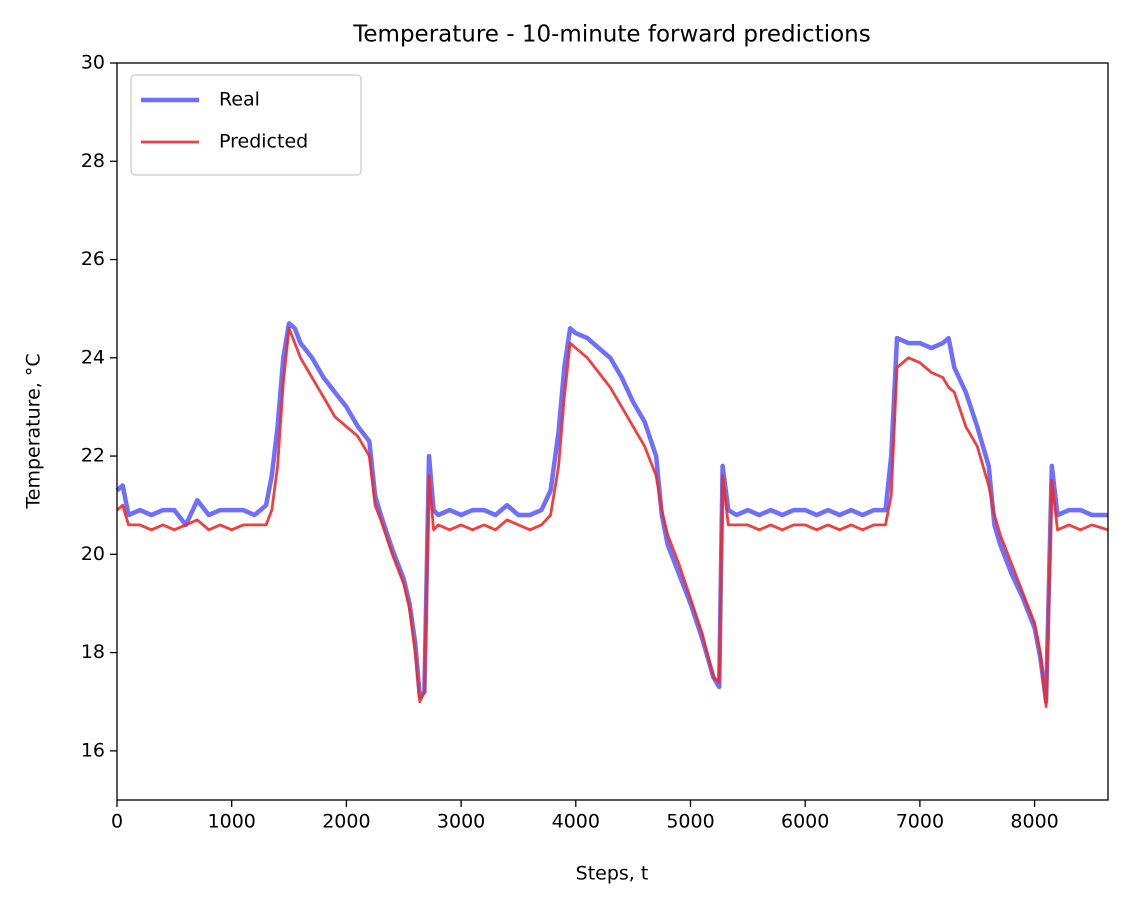 This screenshot has width=1128, height=915. I want to click on x-tick-label: 1000, so click(232, 822).